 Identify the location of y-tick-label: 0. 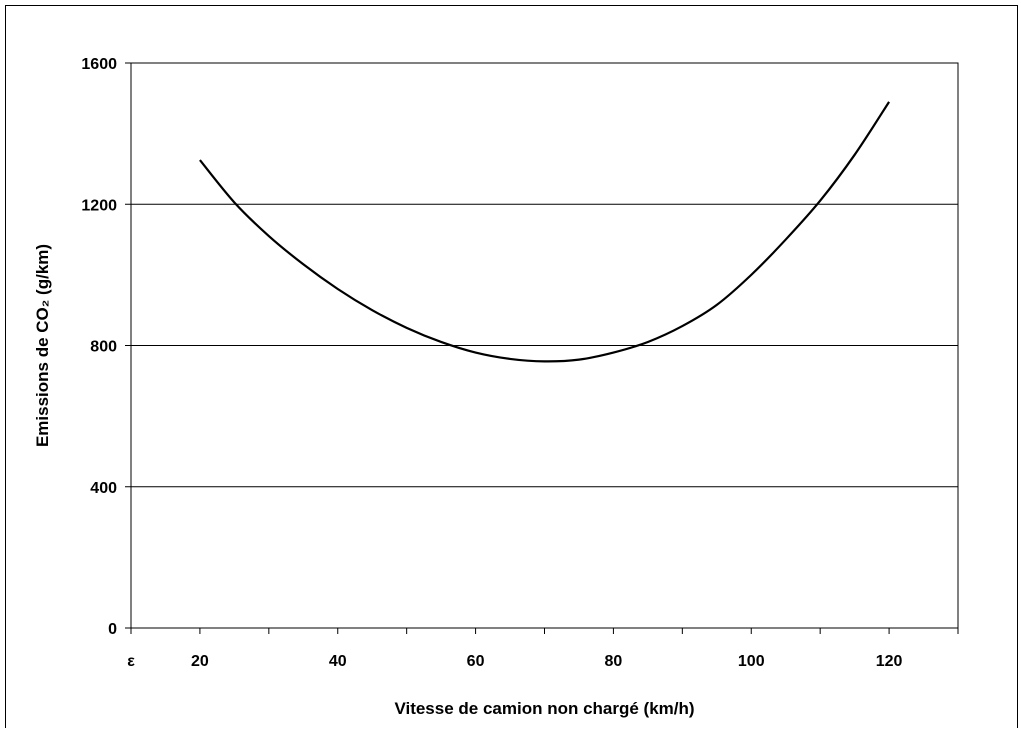
(112, 629).